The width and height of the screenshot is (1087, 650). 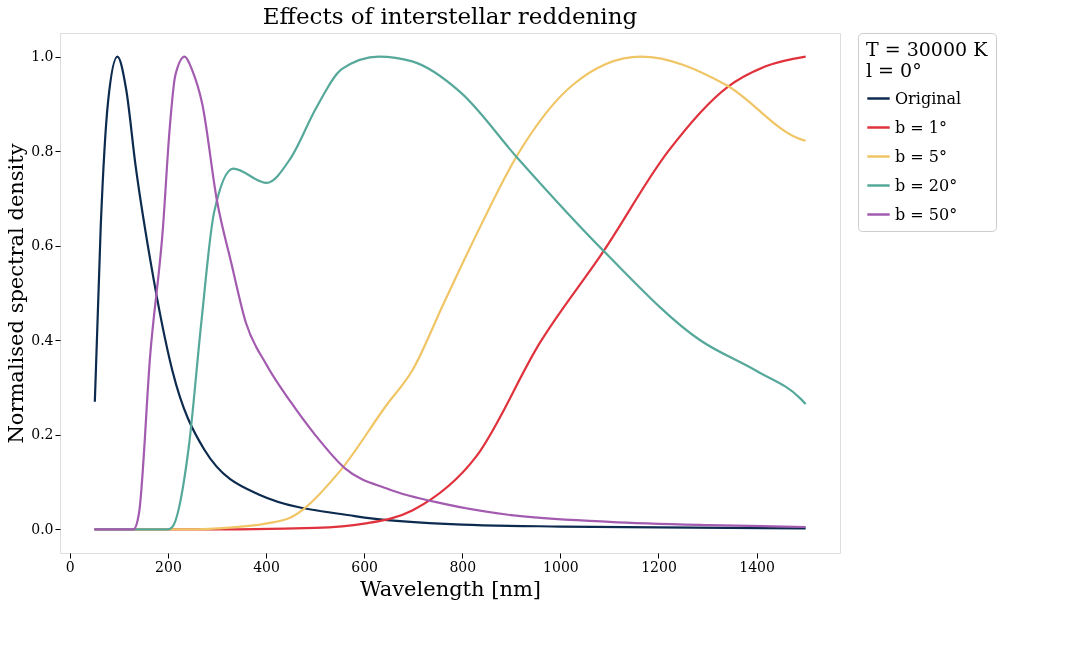 I want to click on y-tick-label: 0.8, so click(x=42, y=150).